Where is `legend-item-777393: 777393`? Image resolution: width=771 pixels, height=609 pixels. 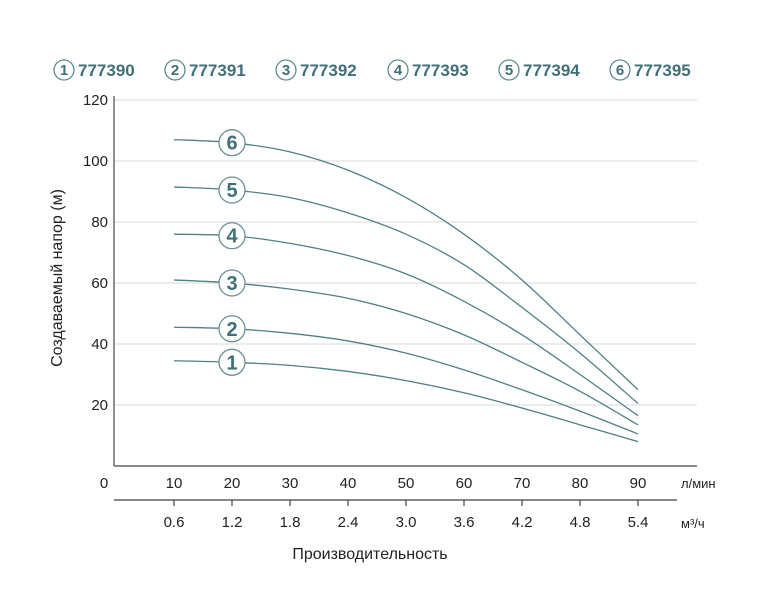 legend-item-777393: 777393 is located at coordinates (440, 70).